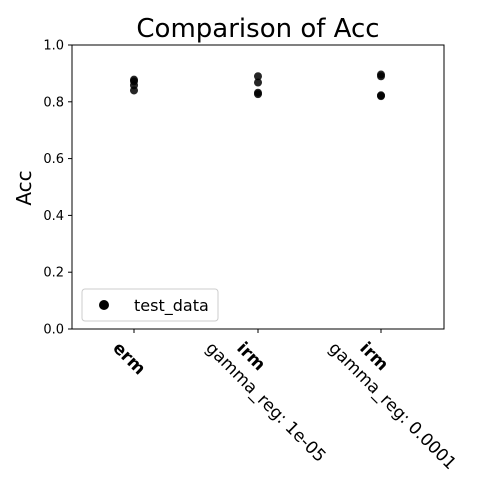 The width and height of the screenshot is (500, 500). I want to click on x-tick-label-sub: gamma_reg: 0.0001, so click(392, 406).